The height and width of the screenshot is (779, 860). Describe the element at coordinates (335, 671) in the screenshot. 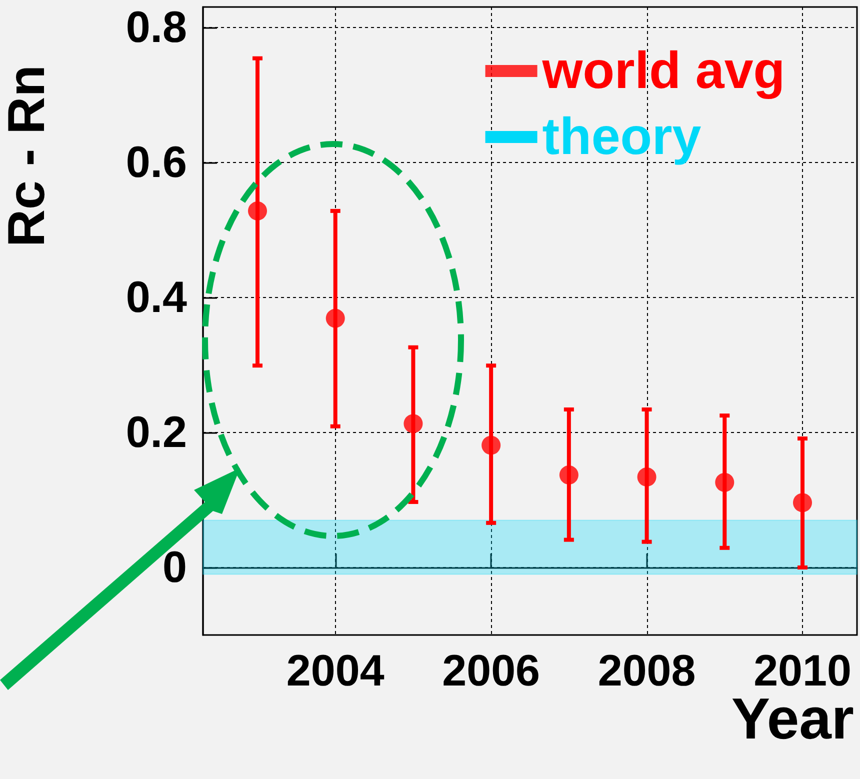

I see `x-tick-label: 2004` at that location.